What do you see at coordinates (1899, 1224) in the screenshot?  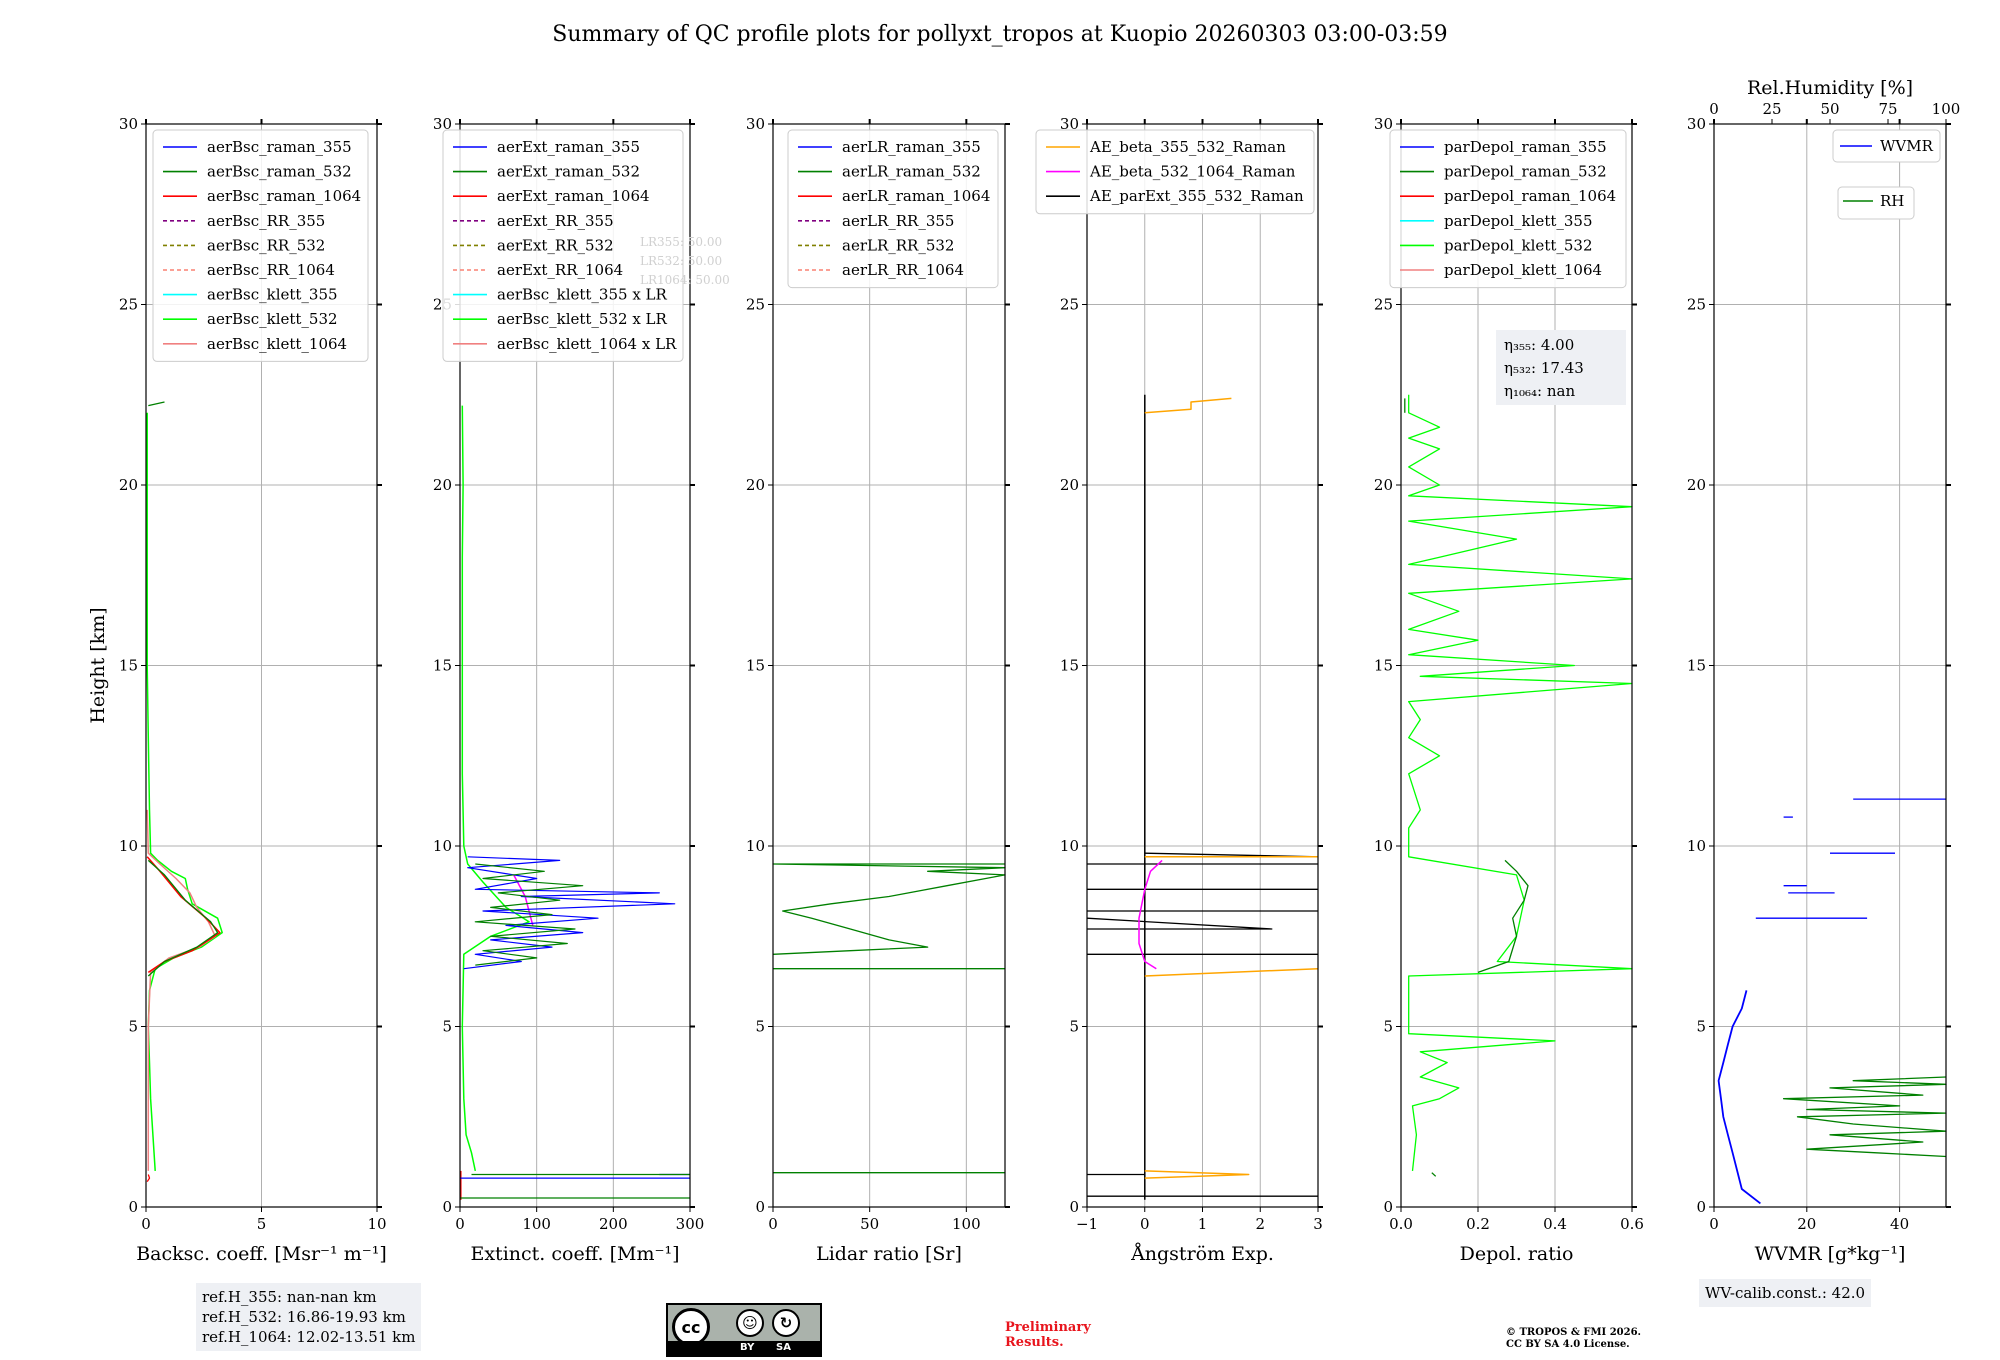 I see `x-tick-label: 40` at bounding box center [1899, 1224].